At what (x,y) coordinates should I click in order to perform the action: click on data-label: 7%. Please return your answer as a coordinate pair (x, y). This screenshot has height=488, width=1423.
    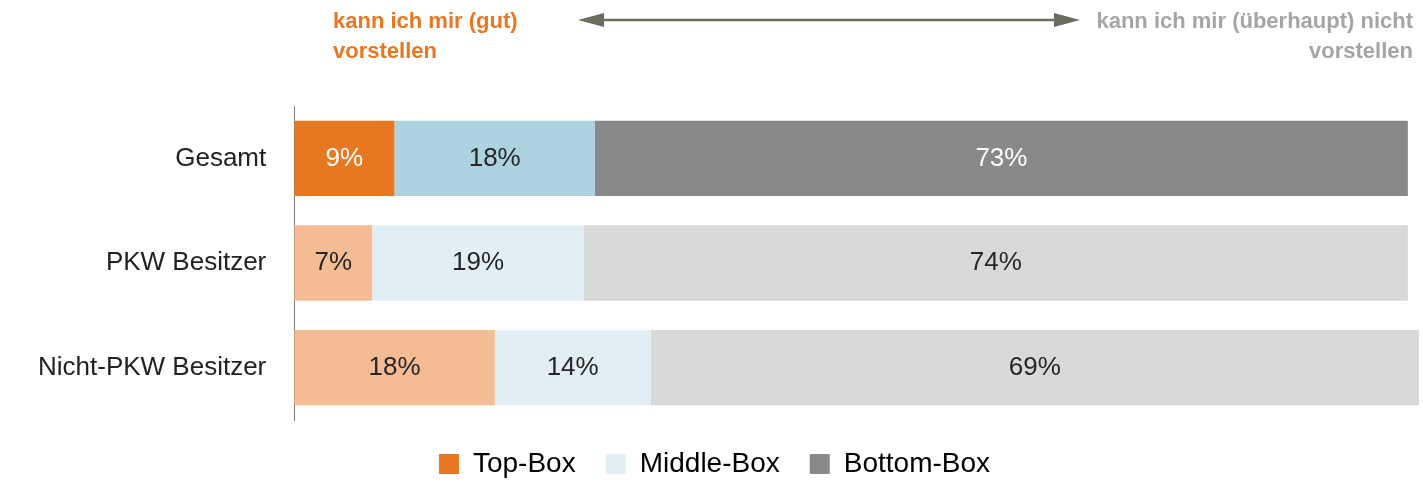
    Looking at the image, I should click on (333, 261).